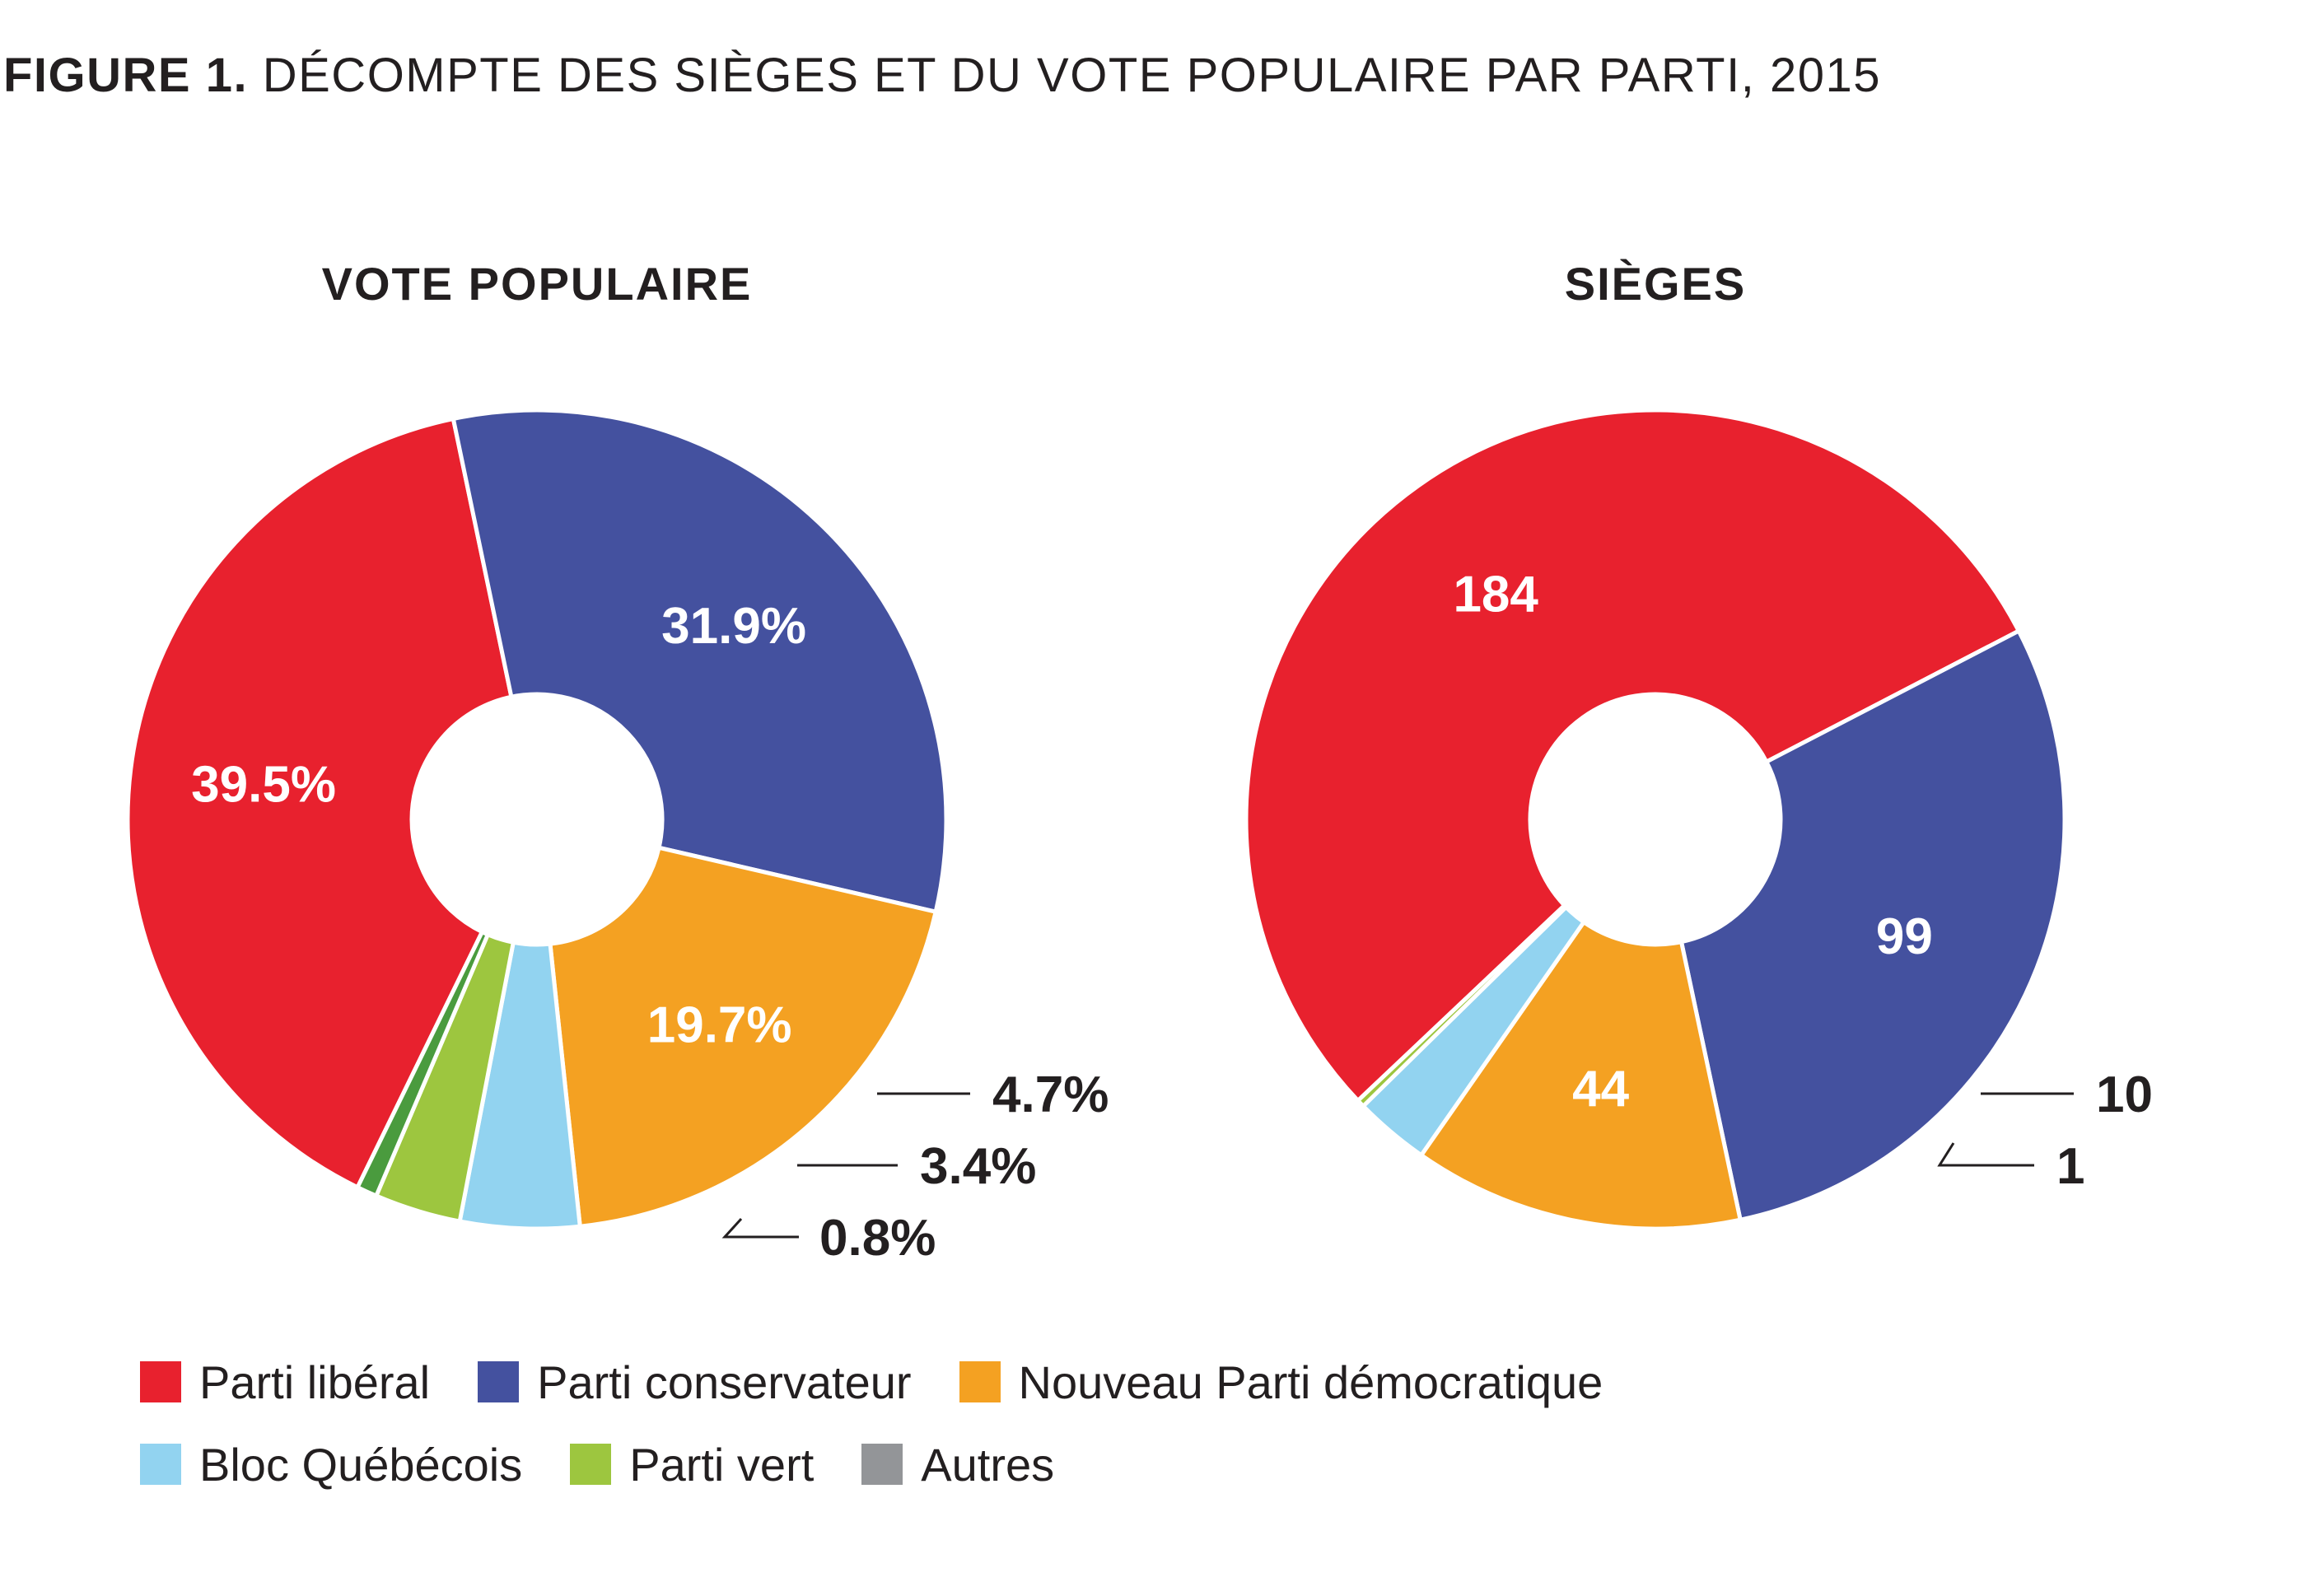 This screenshot has height=1596, width=2306. I want to click on slice-value-label: 3.4%, so click(978, 1166).